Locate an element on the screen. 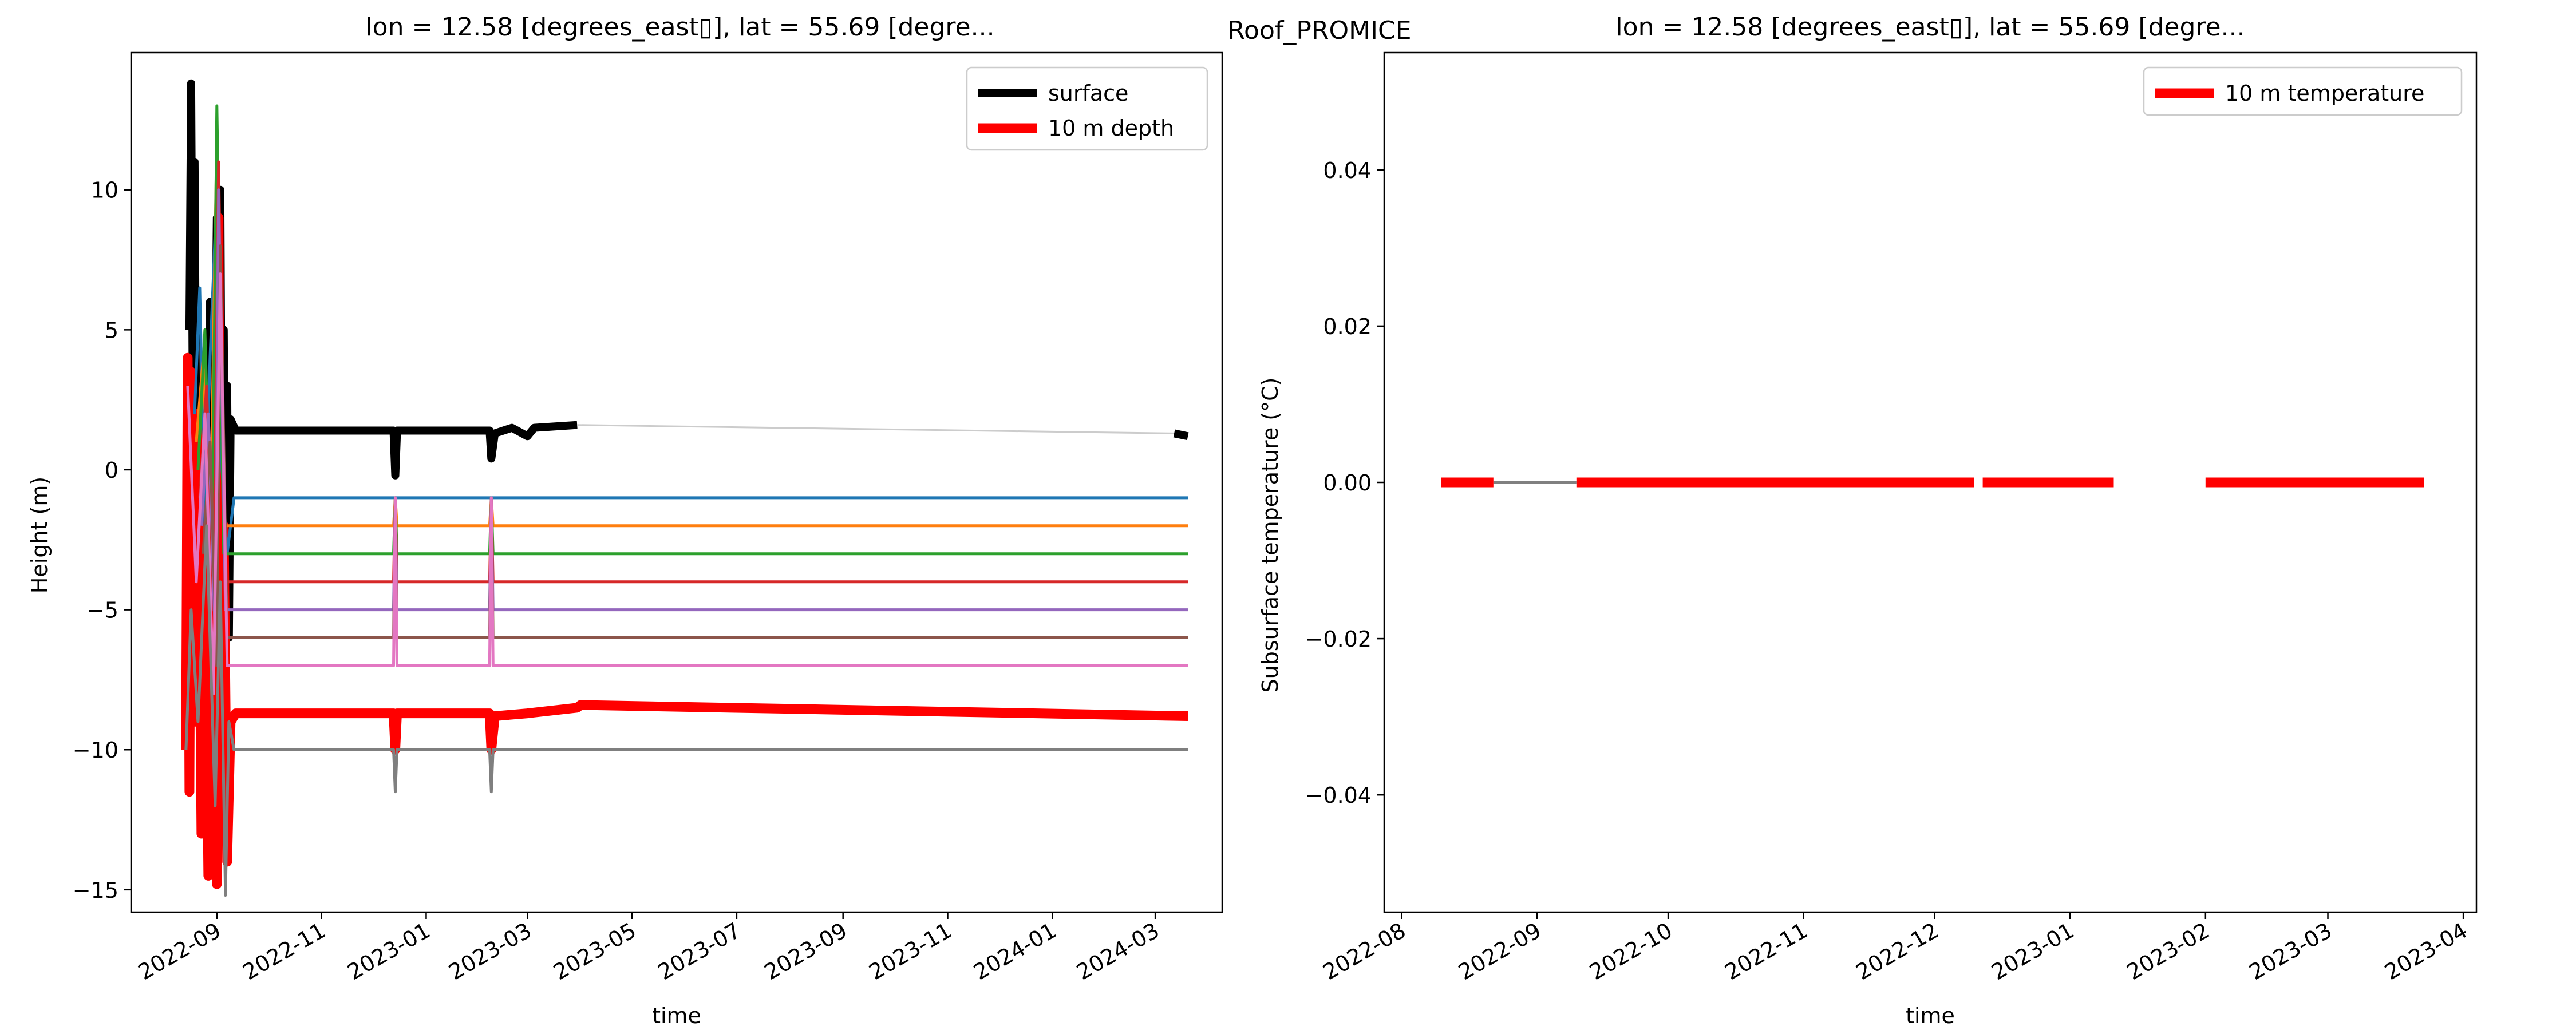  right-legend: 10 m temperature is located at coordinates (2303, 91).